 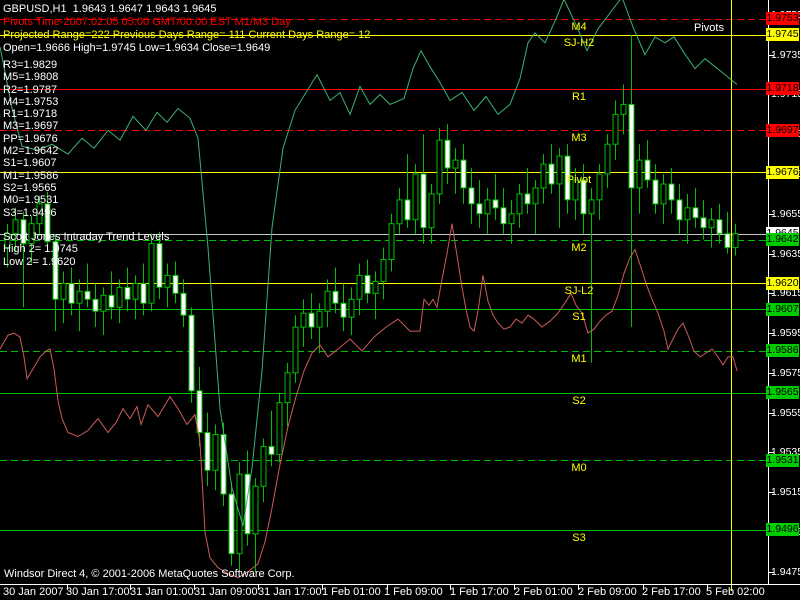 I want to click on time-axis-label: 1 Feb 09:00, so click(x=413, y=592).